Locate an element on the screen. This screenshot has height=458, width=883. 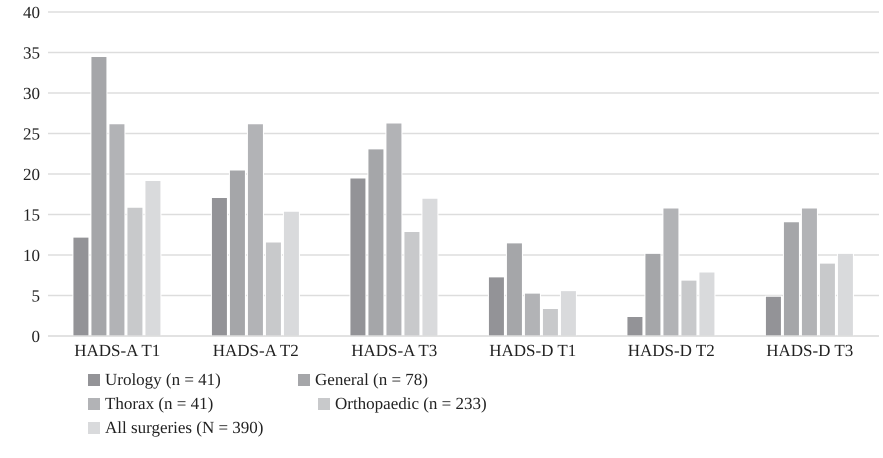
legend-label: All surgeries (N = 390) is located at coordinates (184, 428).